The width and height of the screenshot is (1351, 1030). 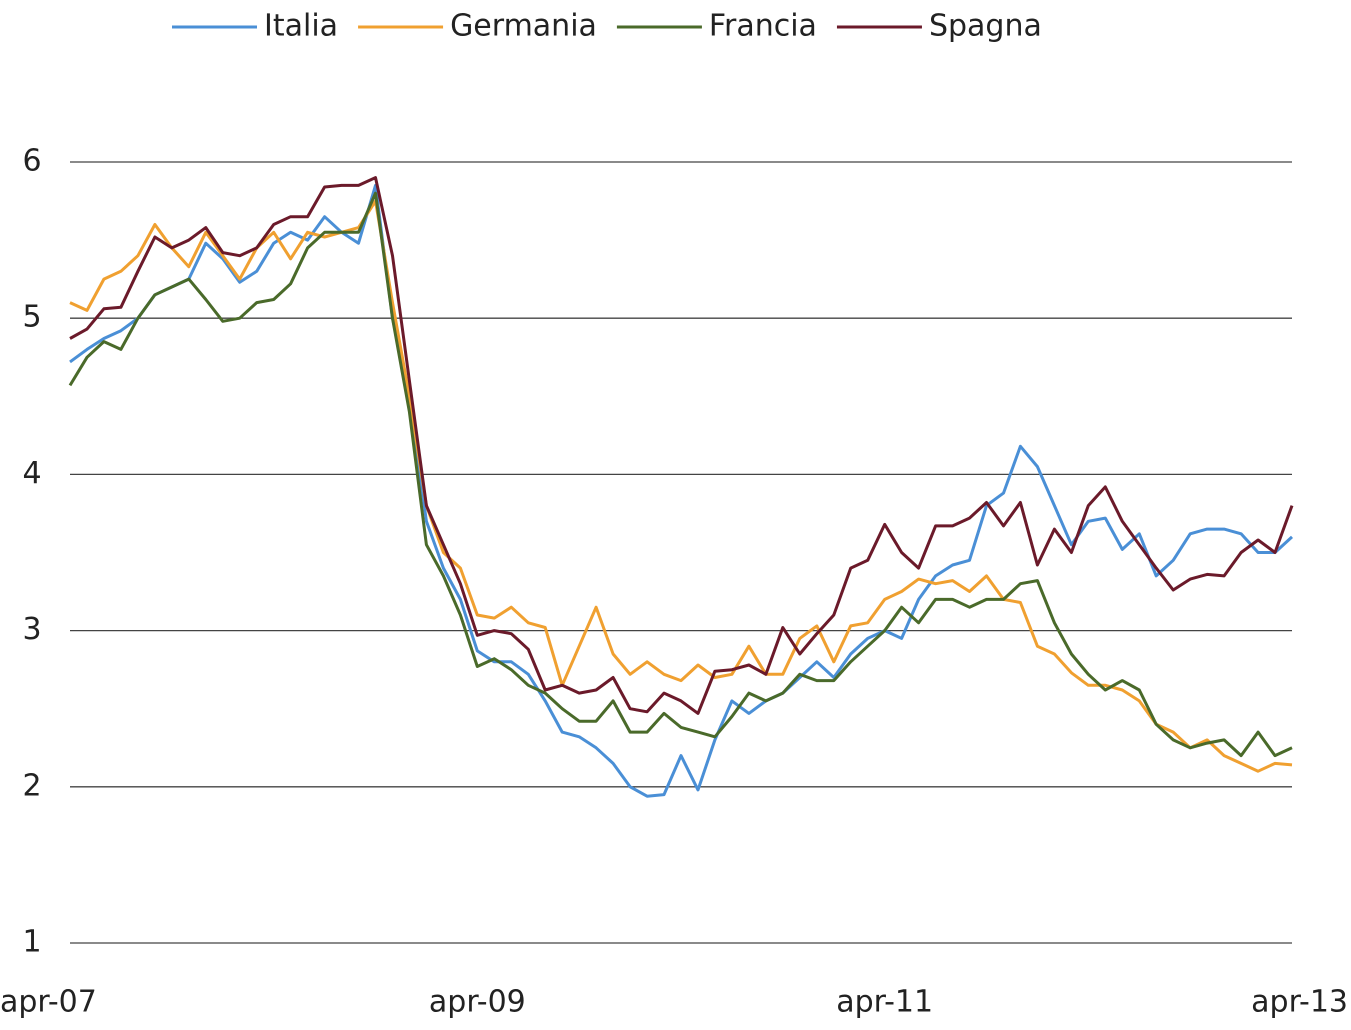 I want to click on x-tick-label: apr-09, so click(x=477, y=1002).